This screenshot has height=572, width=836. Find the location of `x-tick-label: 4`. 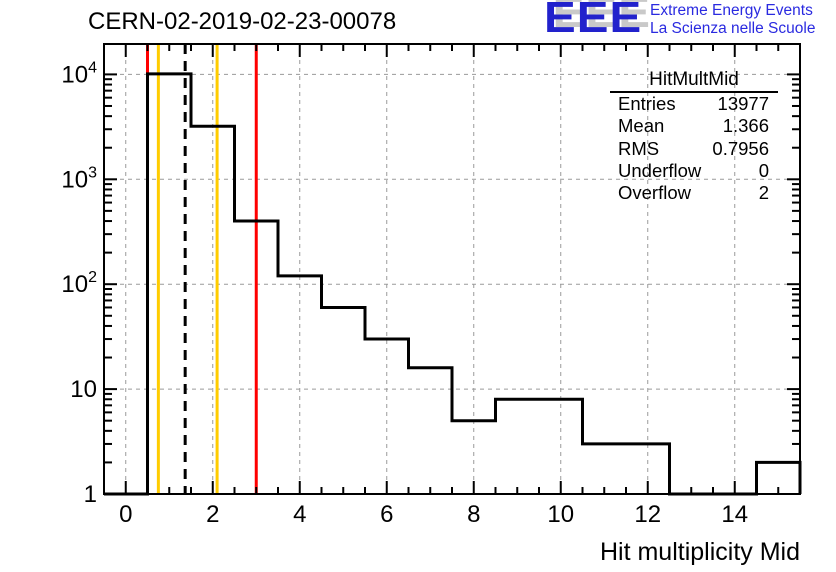

x-tick-label: 4 is located at coordinates (299, 514).